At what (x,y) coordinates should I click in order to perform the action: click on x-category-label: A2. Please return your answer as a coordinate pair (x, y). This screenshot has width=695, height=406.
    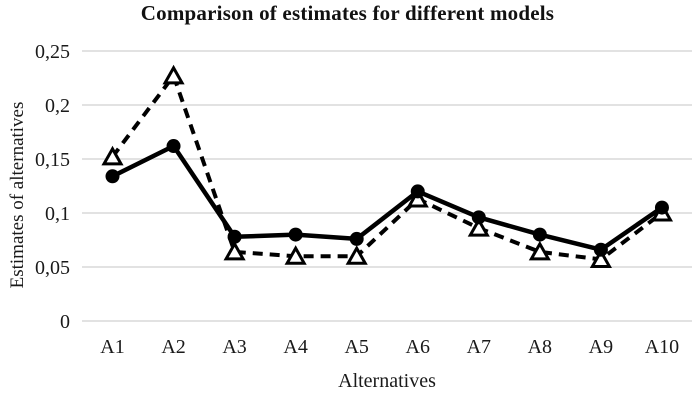
    Looking at the image, I should click on (173, 347).